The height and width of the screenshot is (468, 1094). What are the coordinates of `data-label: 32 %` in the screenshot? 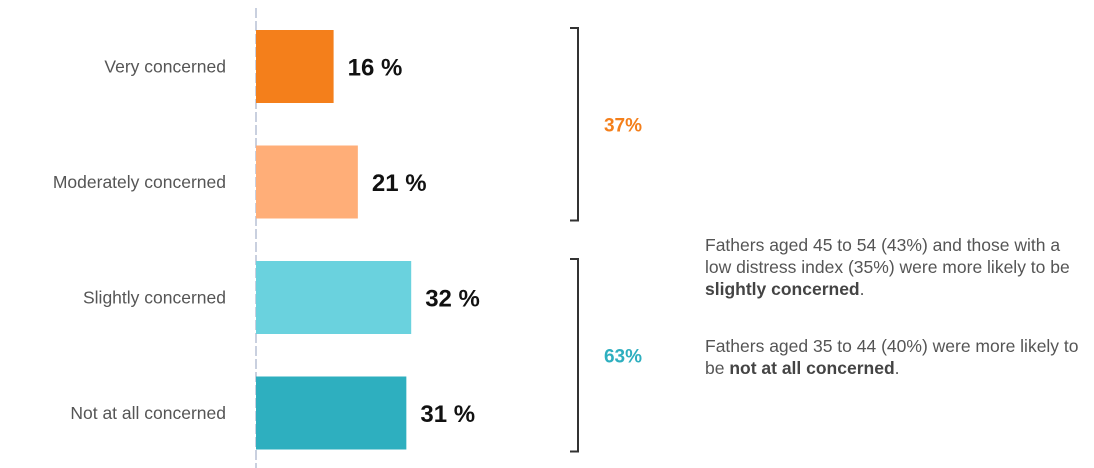 It's located at (452, 299).